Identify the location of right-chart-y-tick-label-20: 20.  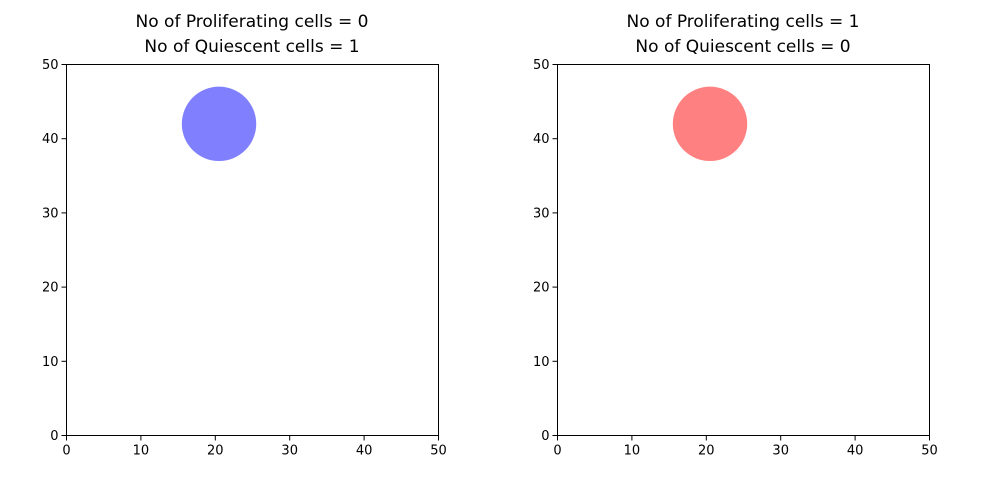
(541, 288).